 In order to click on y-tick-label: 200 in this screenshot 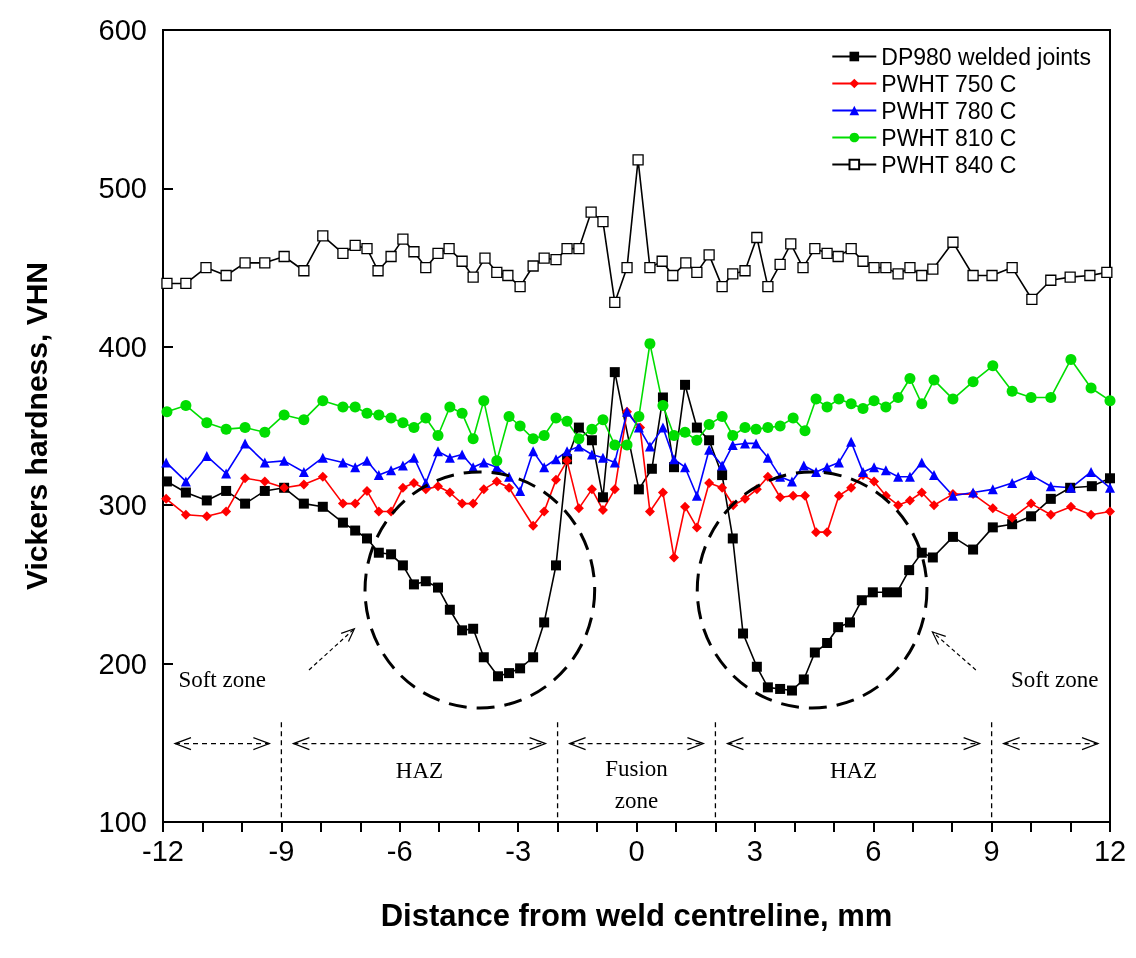, I will do `click(122, 663)`.